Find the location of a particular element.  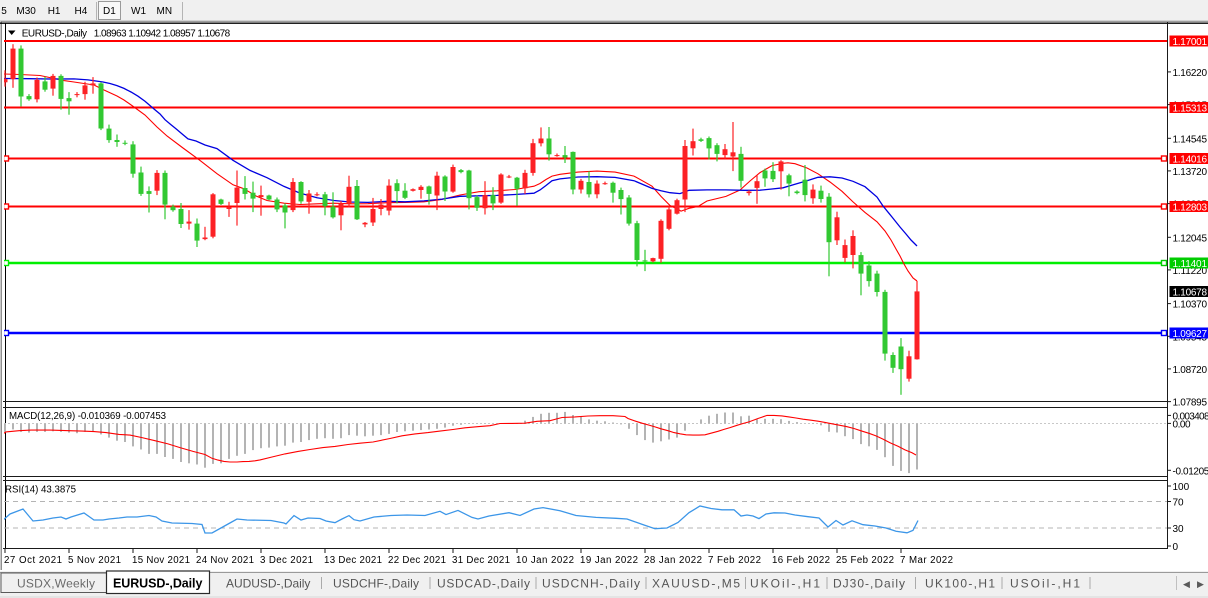

svg-text: 100 is located at coordinates (1181, 487).